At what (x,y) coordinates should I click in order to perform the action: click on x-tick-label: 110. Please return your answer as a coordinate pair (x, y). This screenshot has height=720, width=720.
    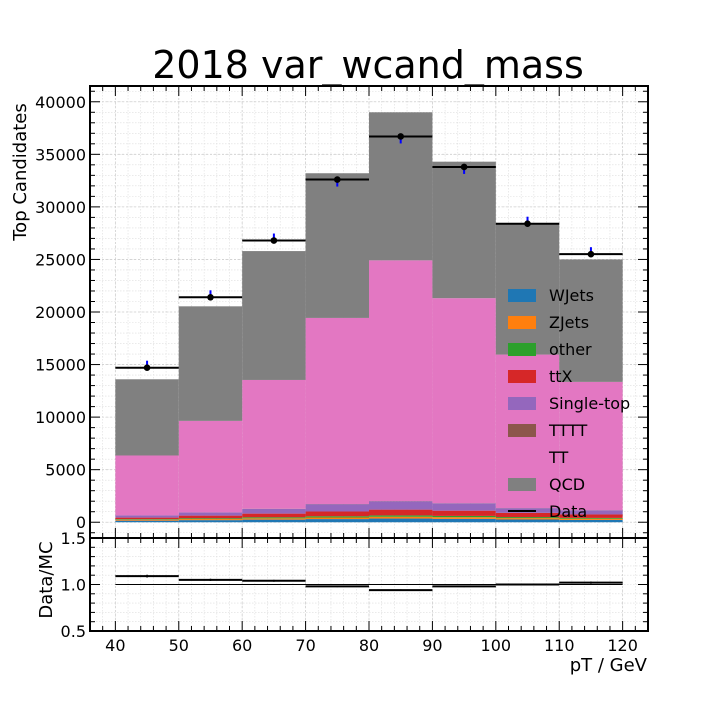
    Looking at the image, I should click on (559, 645).